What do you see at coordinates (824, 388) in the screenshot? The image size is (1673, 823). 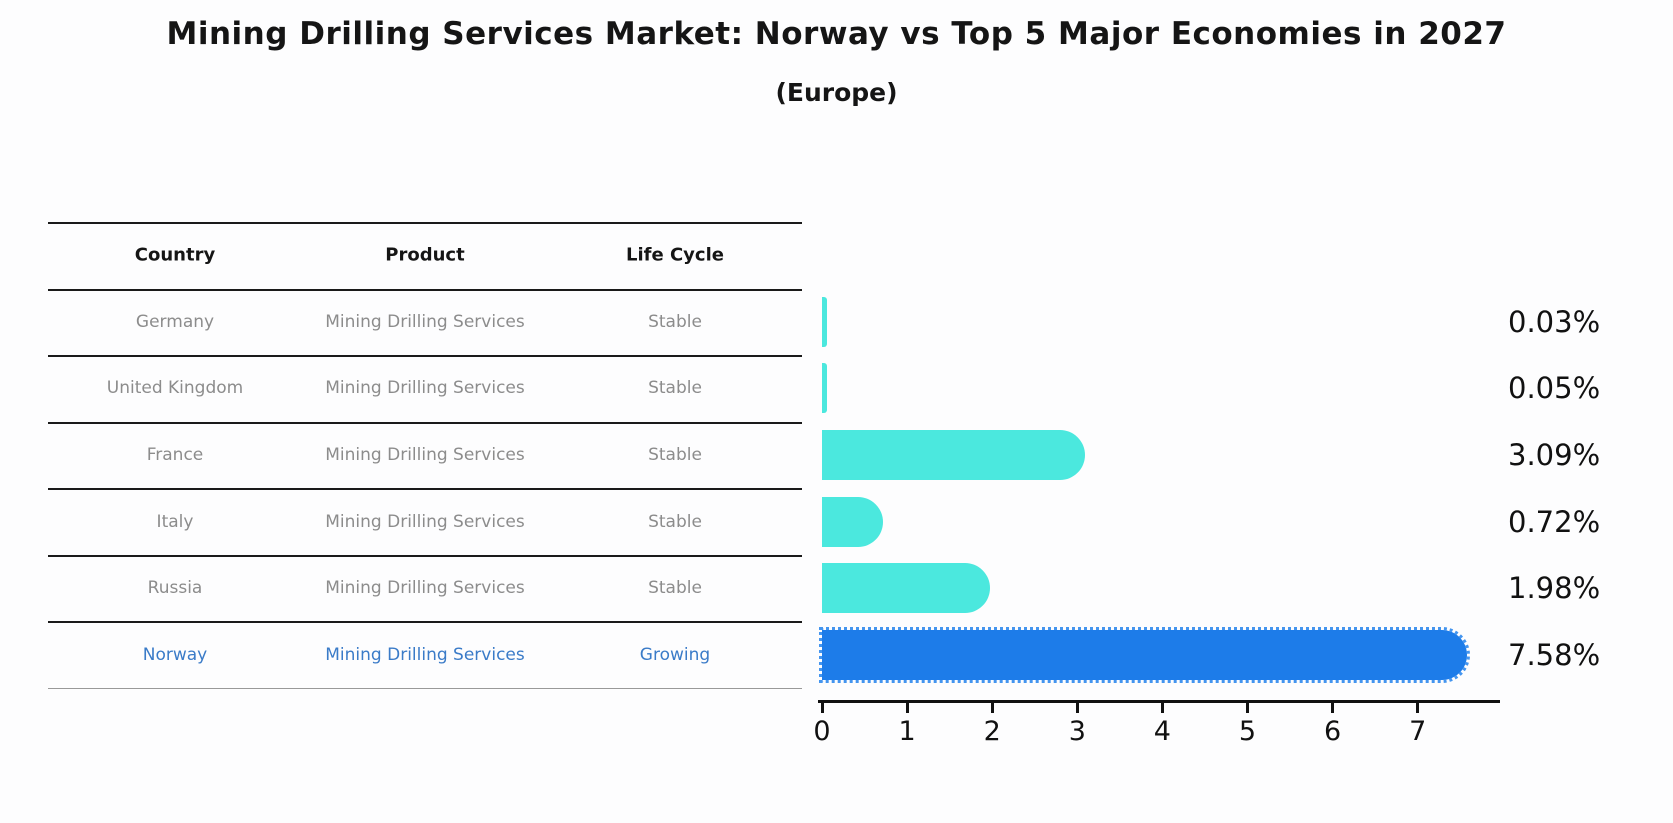 I see `bar-united-kingdom` at bounding box center [824, 388].